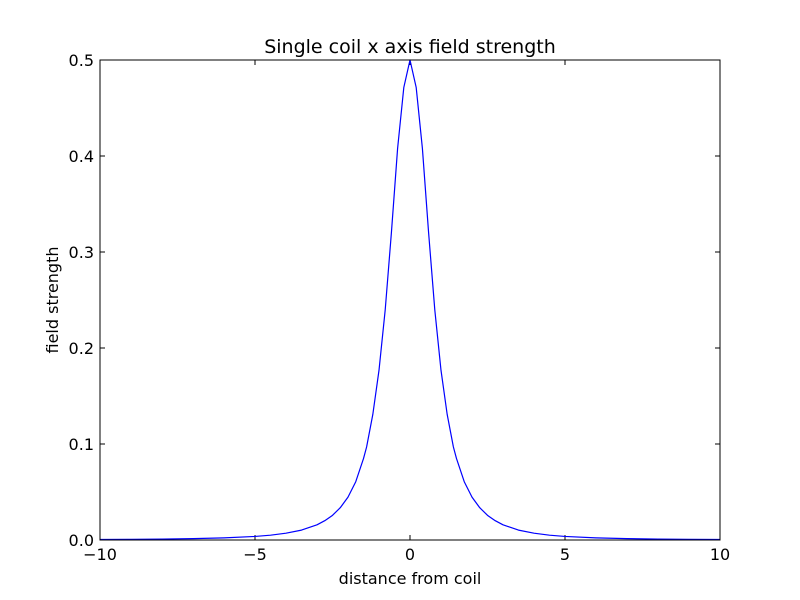  Describe the element at coordinates (81, 60) in the screenshot. I see `y-tick-label: 0.5` at that location.